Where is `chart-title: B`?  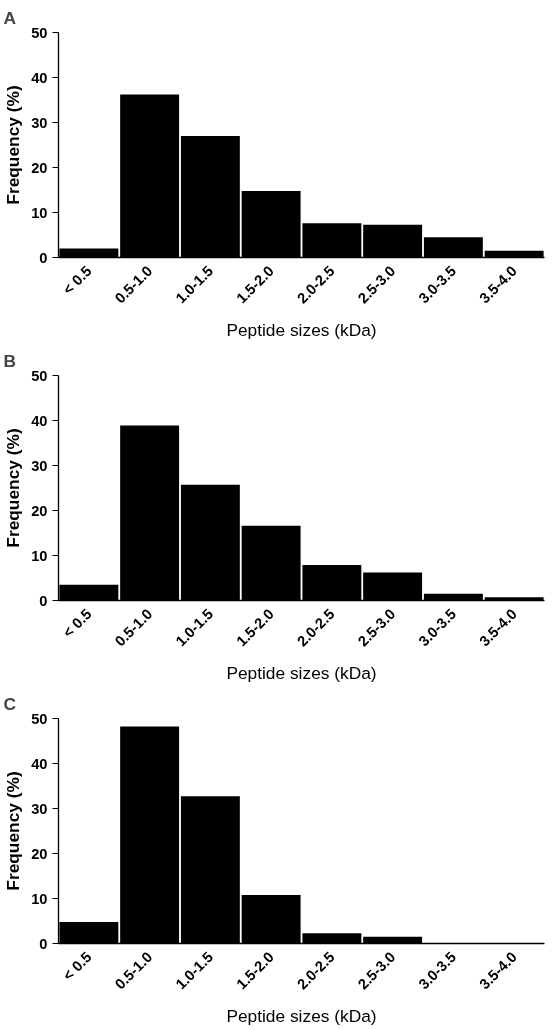 chart-title: B is located at coordinates (10, 360).